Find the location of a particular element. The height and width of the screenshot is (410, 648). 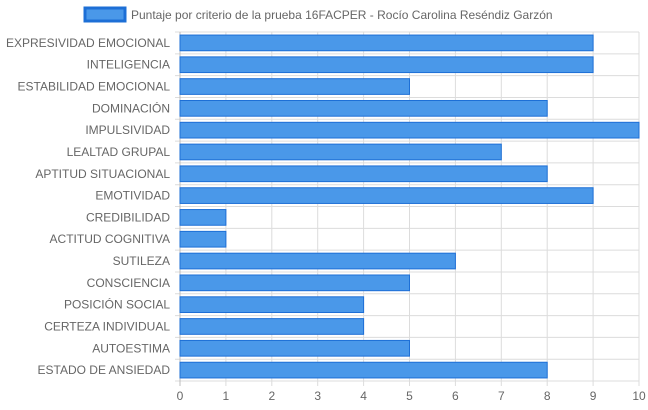

y-tick-label: APTITUD SITUACIONAL is located at coordinates (102, 174).